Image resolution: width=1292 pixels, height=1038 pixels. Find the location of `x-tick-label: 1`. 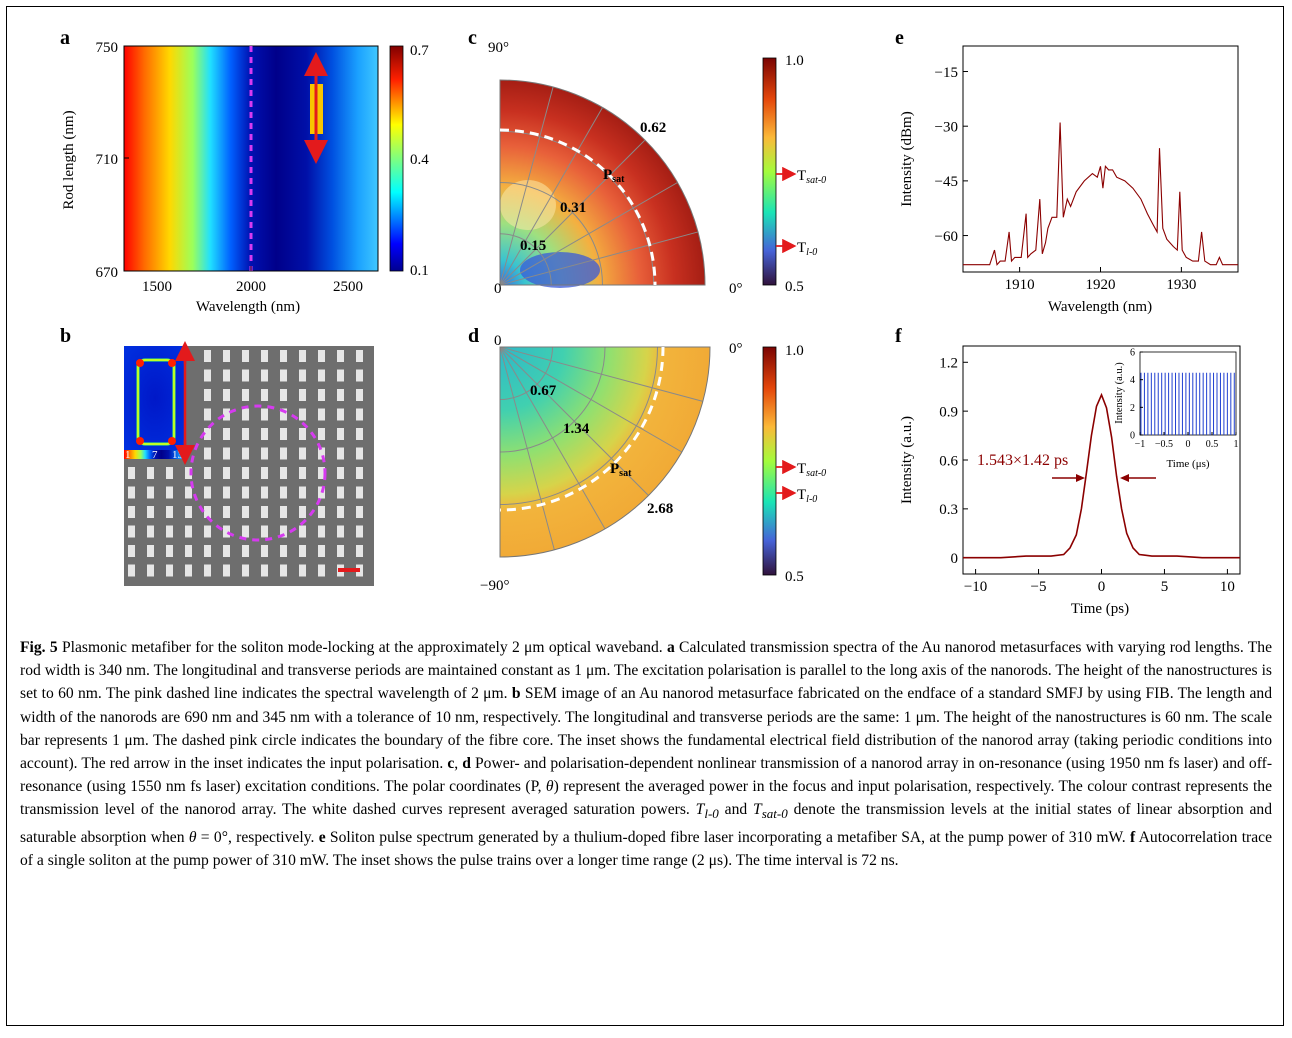

x-tick-label: 1 is located at coordinates (1236, 444).